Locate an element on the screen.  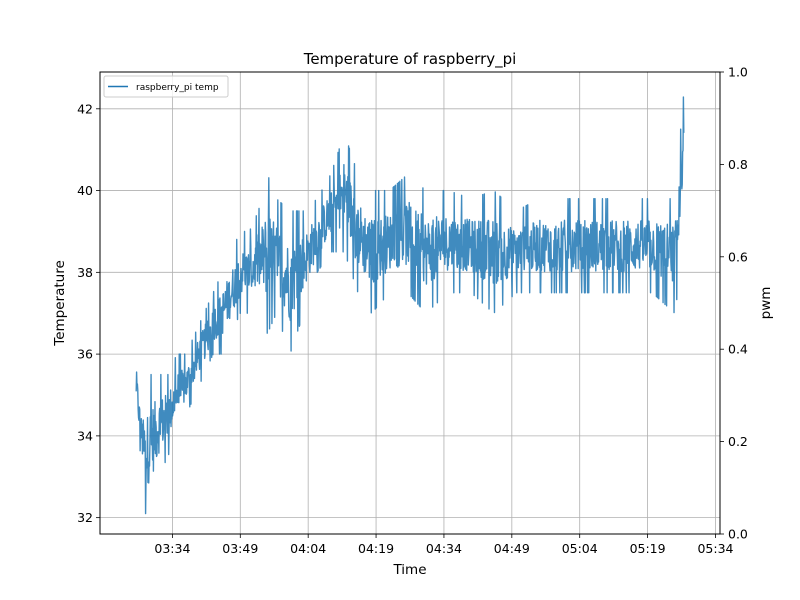
y2-tick-label: 0.6 is located at coordinates (738, 256).